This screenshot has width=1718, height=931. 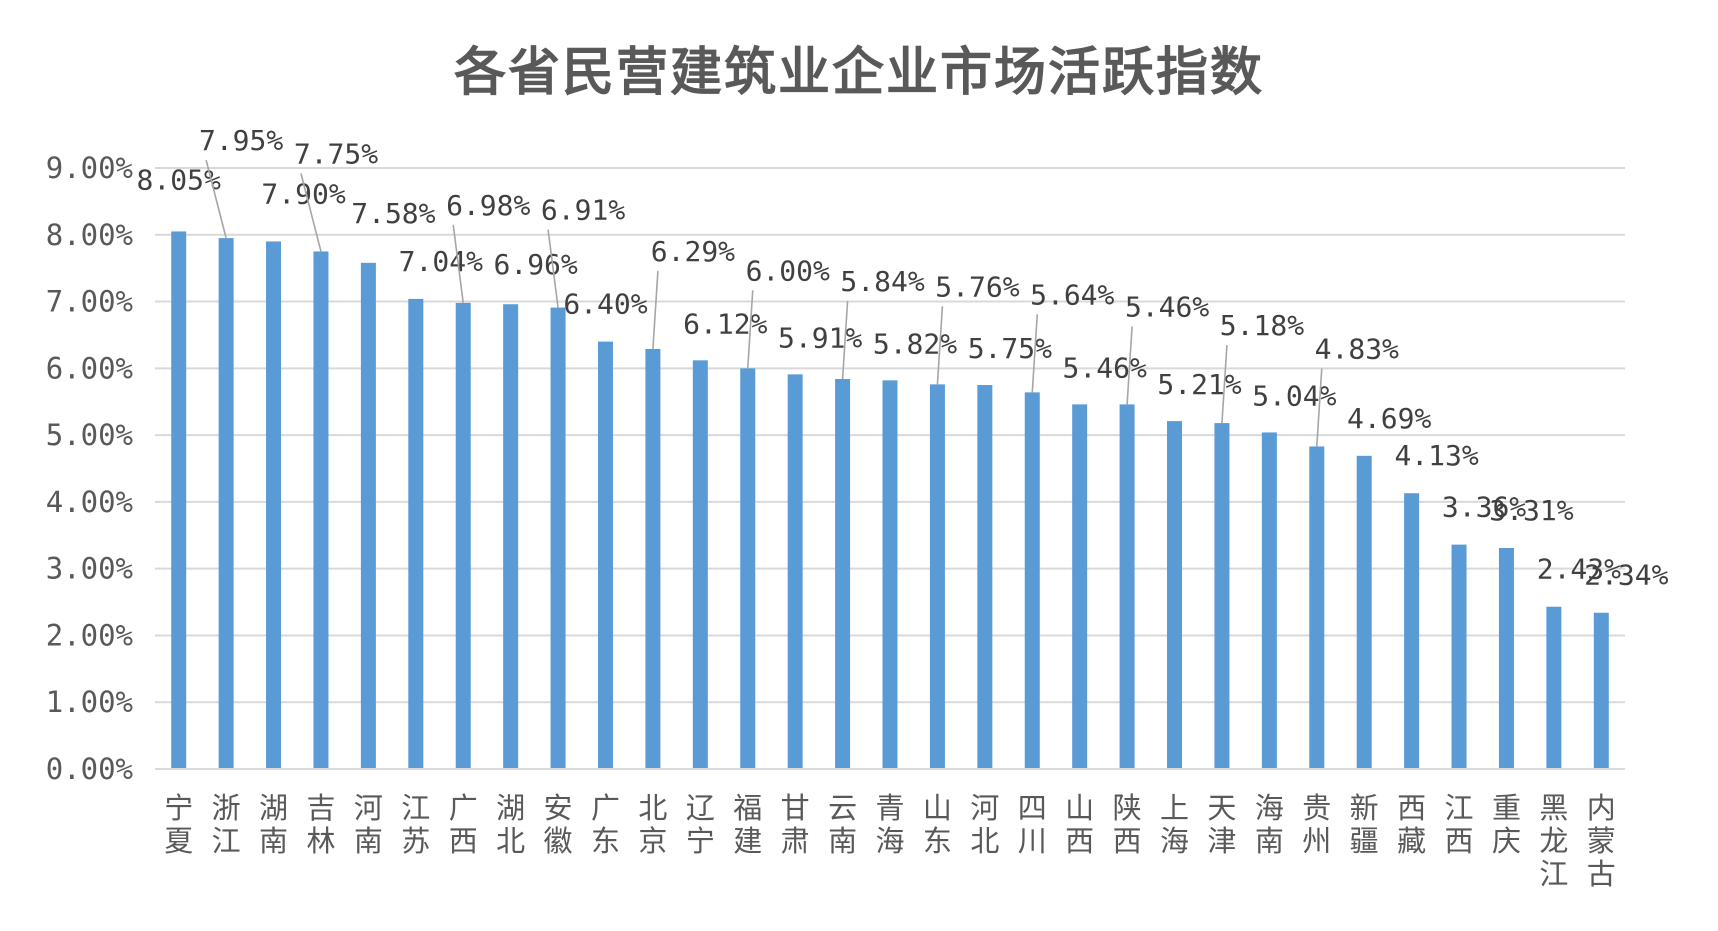 I want to click on data-label: 5.18%, so click(x=1262, y=325).